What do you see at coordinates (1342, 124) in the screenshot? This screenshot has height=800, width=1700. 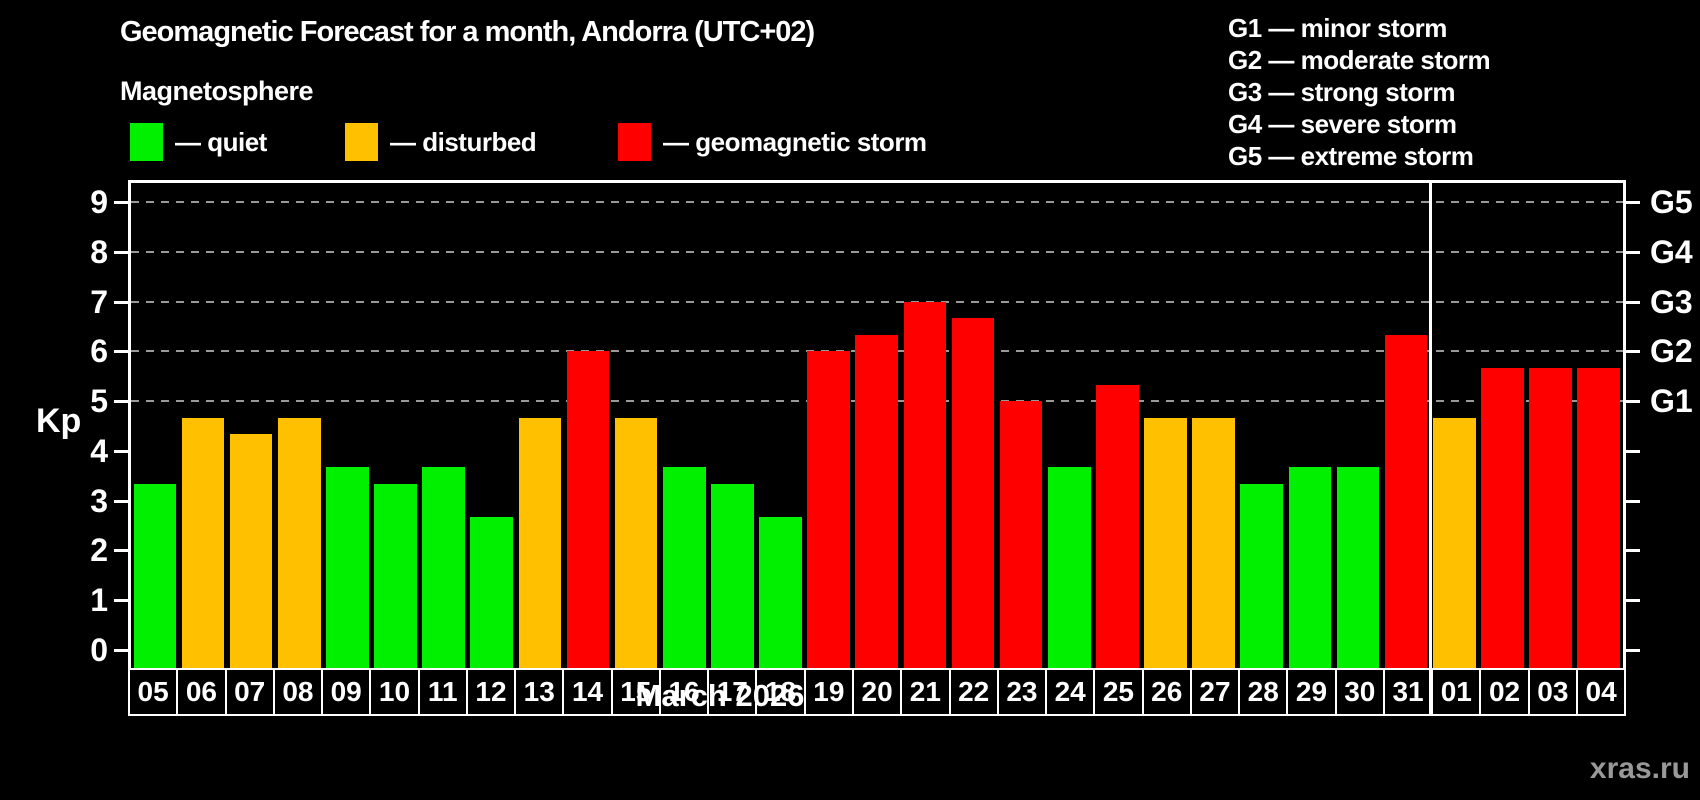 I see `g-legend-line-4: G4 — severe storm` at bounding box center [1342, 124].